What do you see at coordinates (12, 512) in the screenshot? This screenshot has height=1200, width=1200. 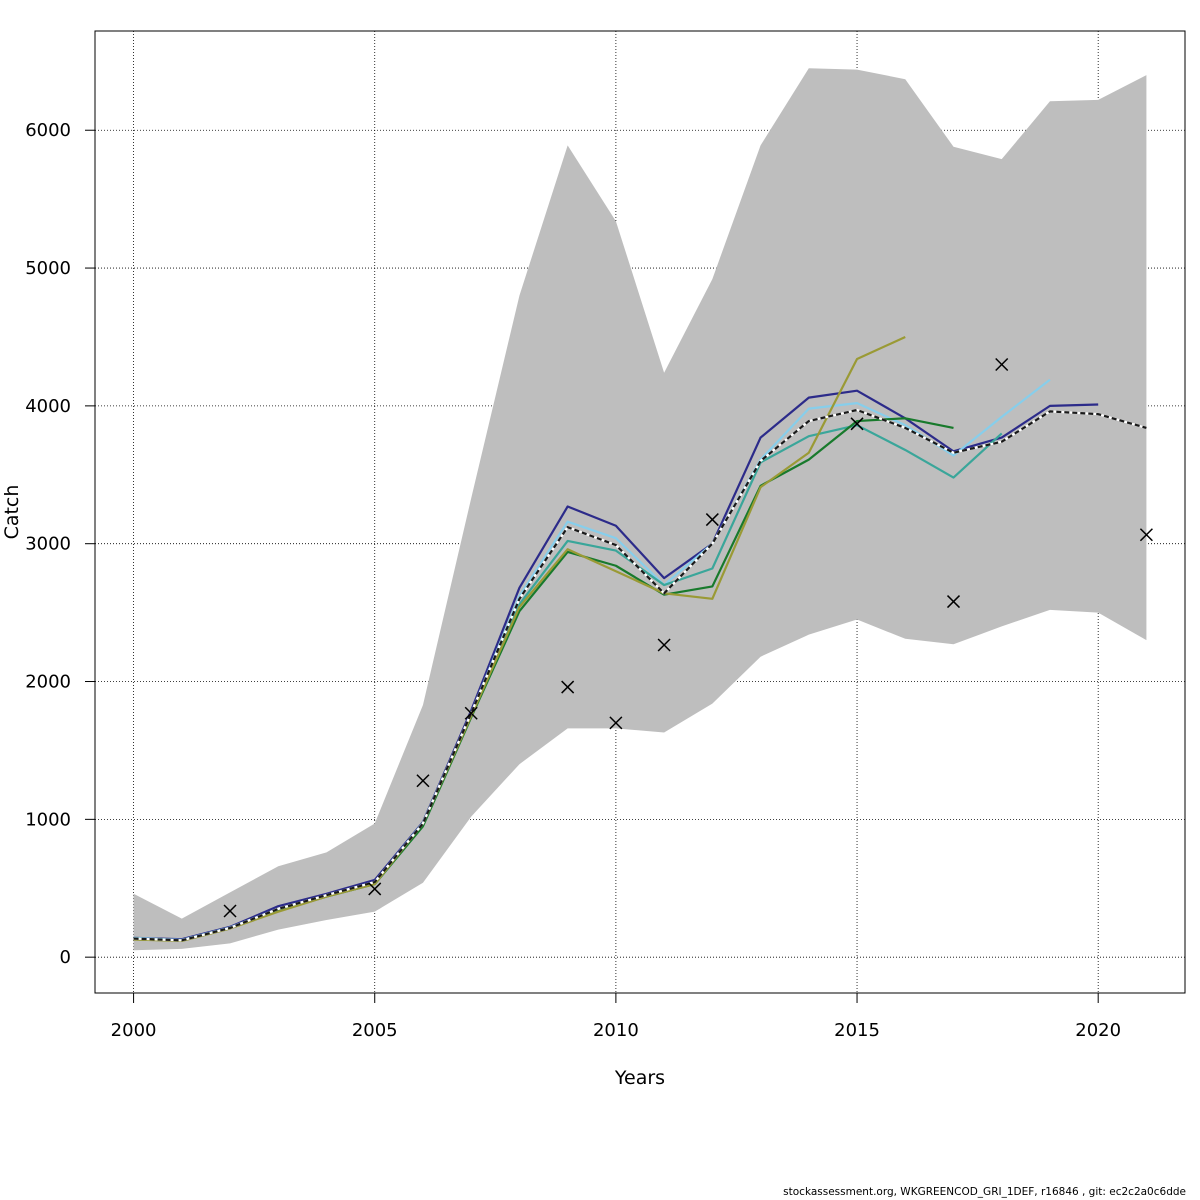 I see `y-axis-title: Catch` at bounding box center [12, 512].